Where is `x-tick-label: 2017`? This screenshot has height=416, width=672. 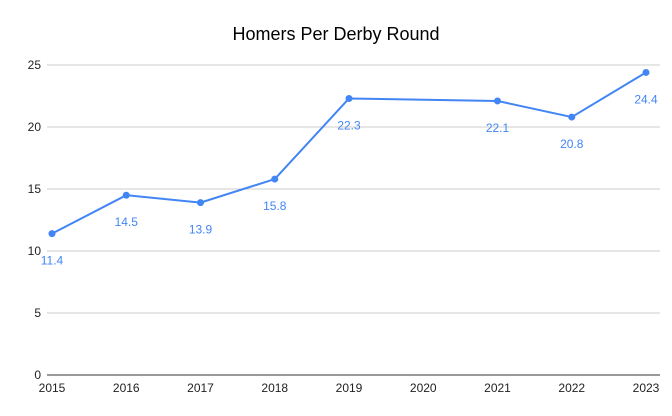 x-tick-label: 2017 is located at coordinates (200, 388).